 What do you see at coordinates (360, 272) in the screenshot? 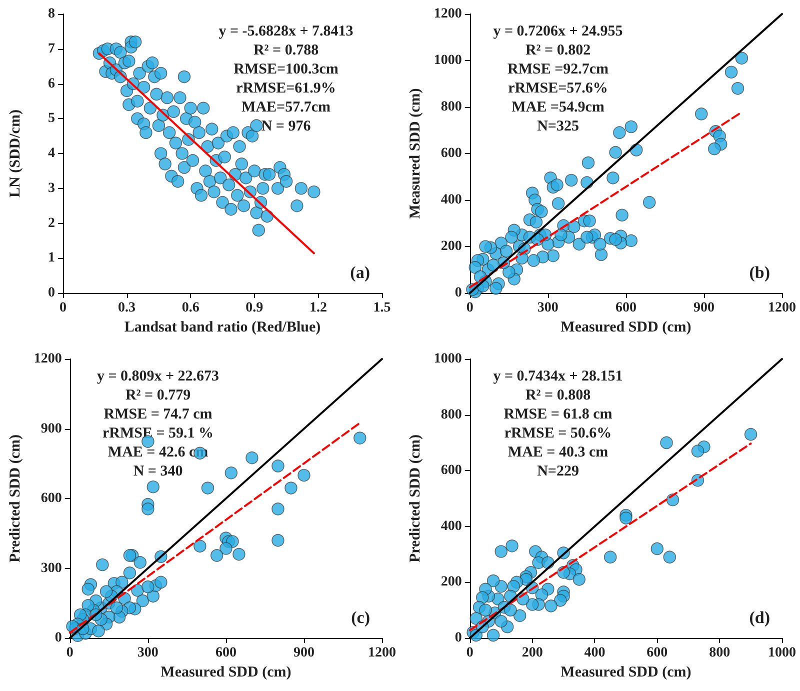
I see `annotation: (a)` at bounding box center [360, 272].